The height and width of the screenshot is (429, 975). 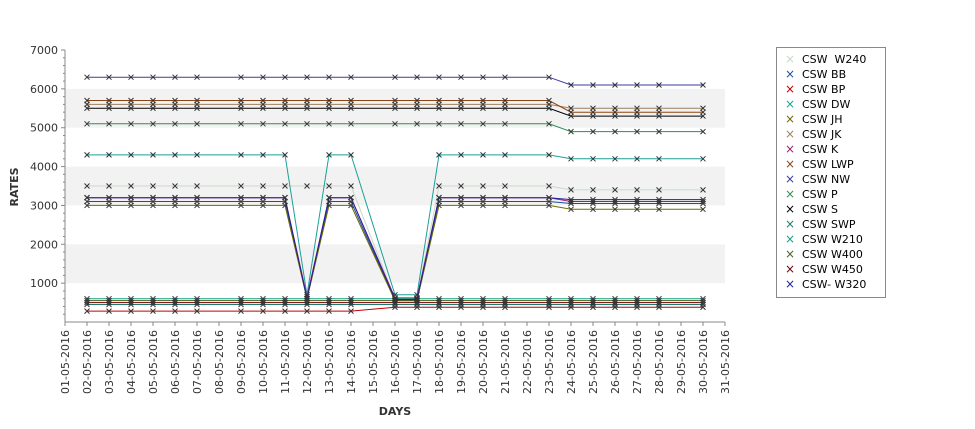 What do you see at coordinates (831, 224) in the screenshot?
I see `legend-item: × CSW SWP` at bounding box center [831, 224].